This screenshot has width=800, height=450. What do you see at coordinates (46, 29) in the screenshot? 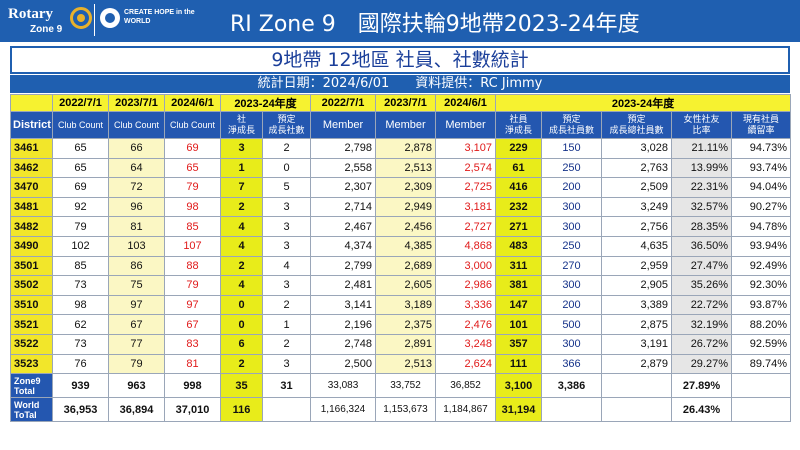
I see `logo-zone-text: Zone 9` at bounding box center [46, 29].